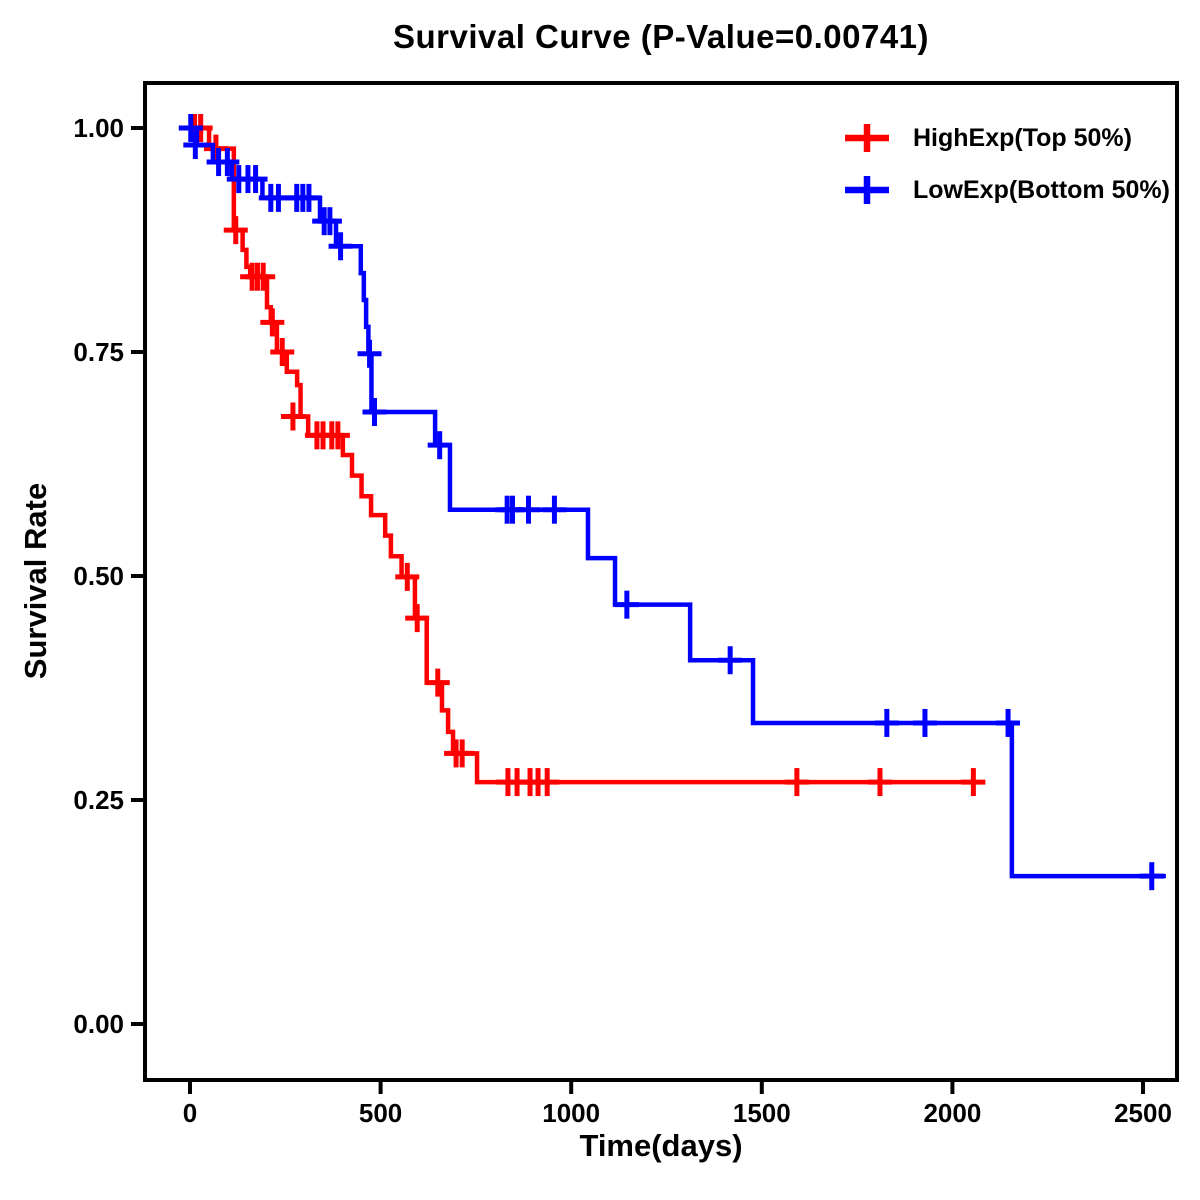 The height and width of the screenshot is (1200, 1200). I want to click on chart-title: Survival Curve (P-Value=0.00741), so click(661, 36).